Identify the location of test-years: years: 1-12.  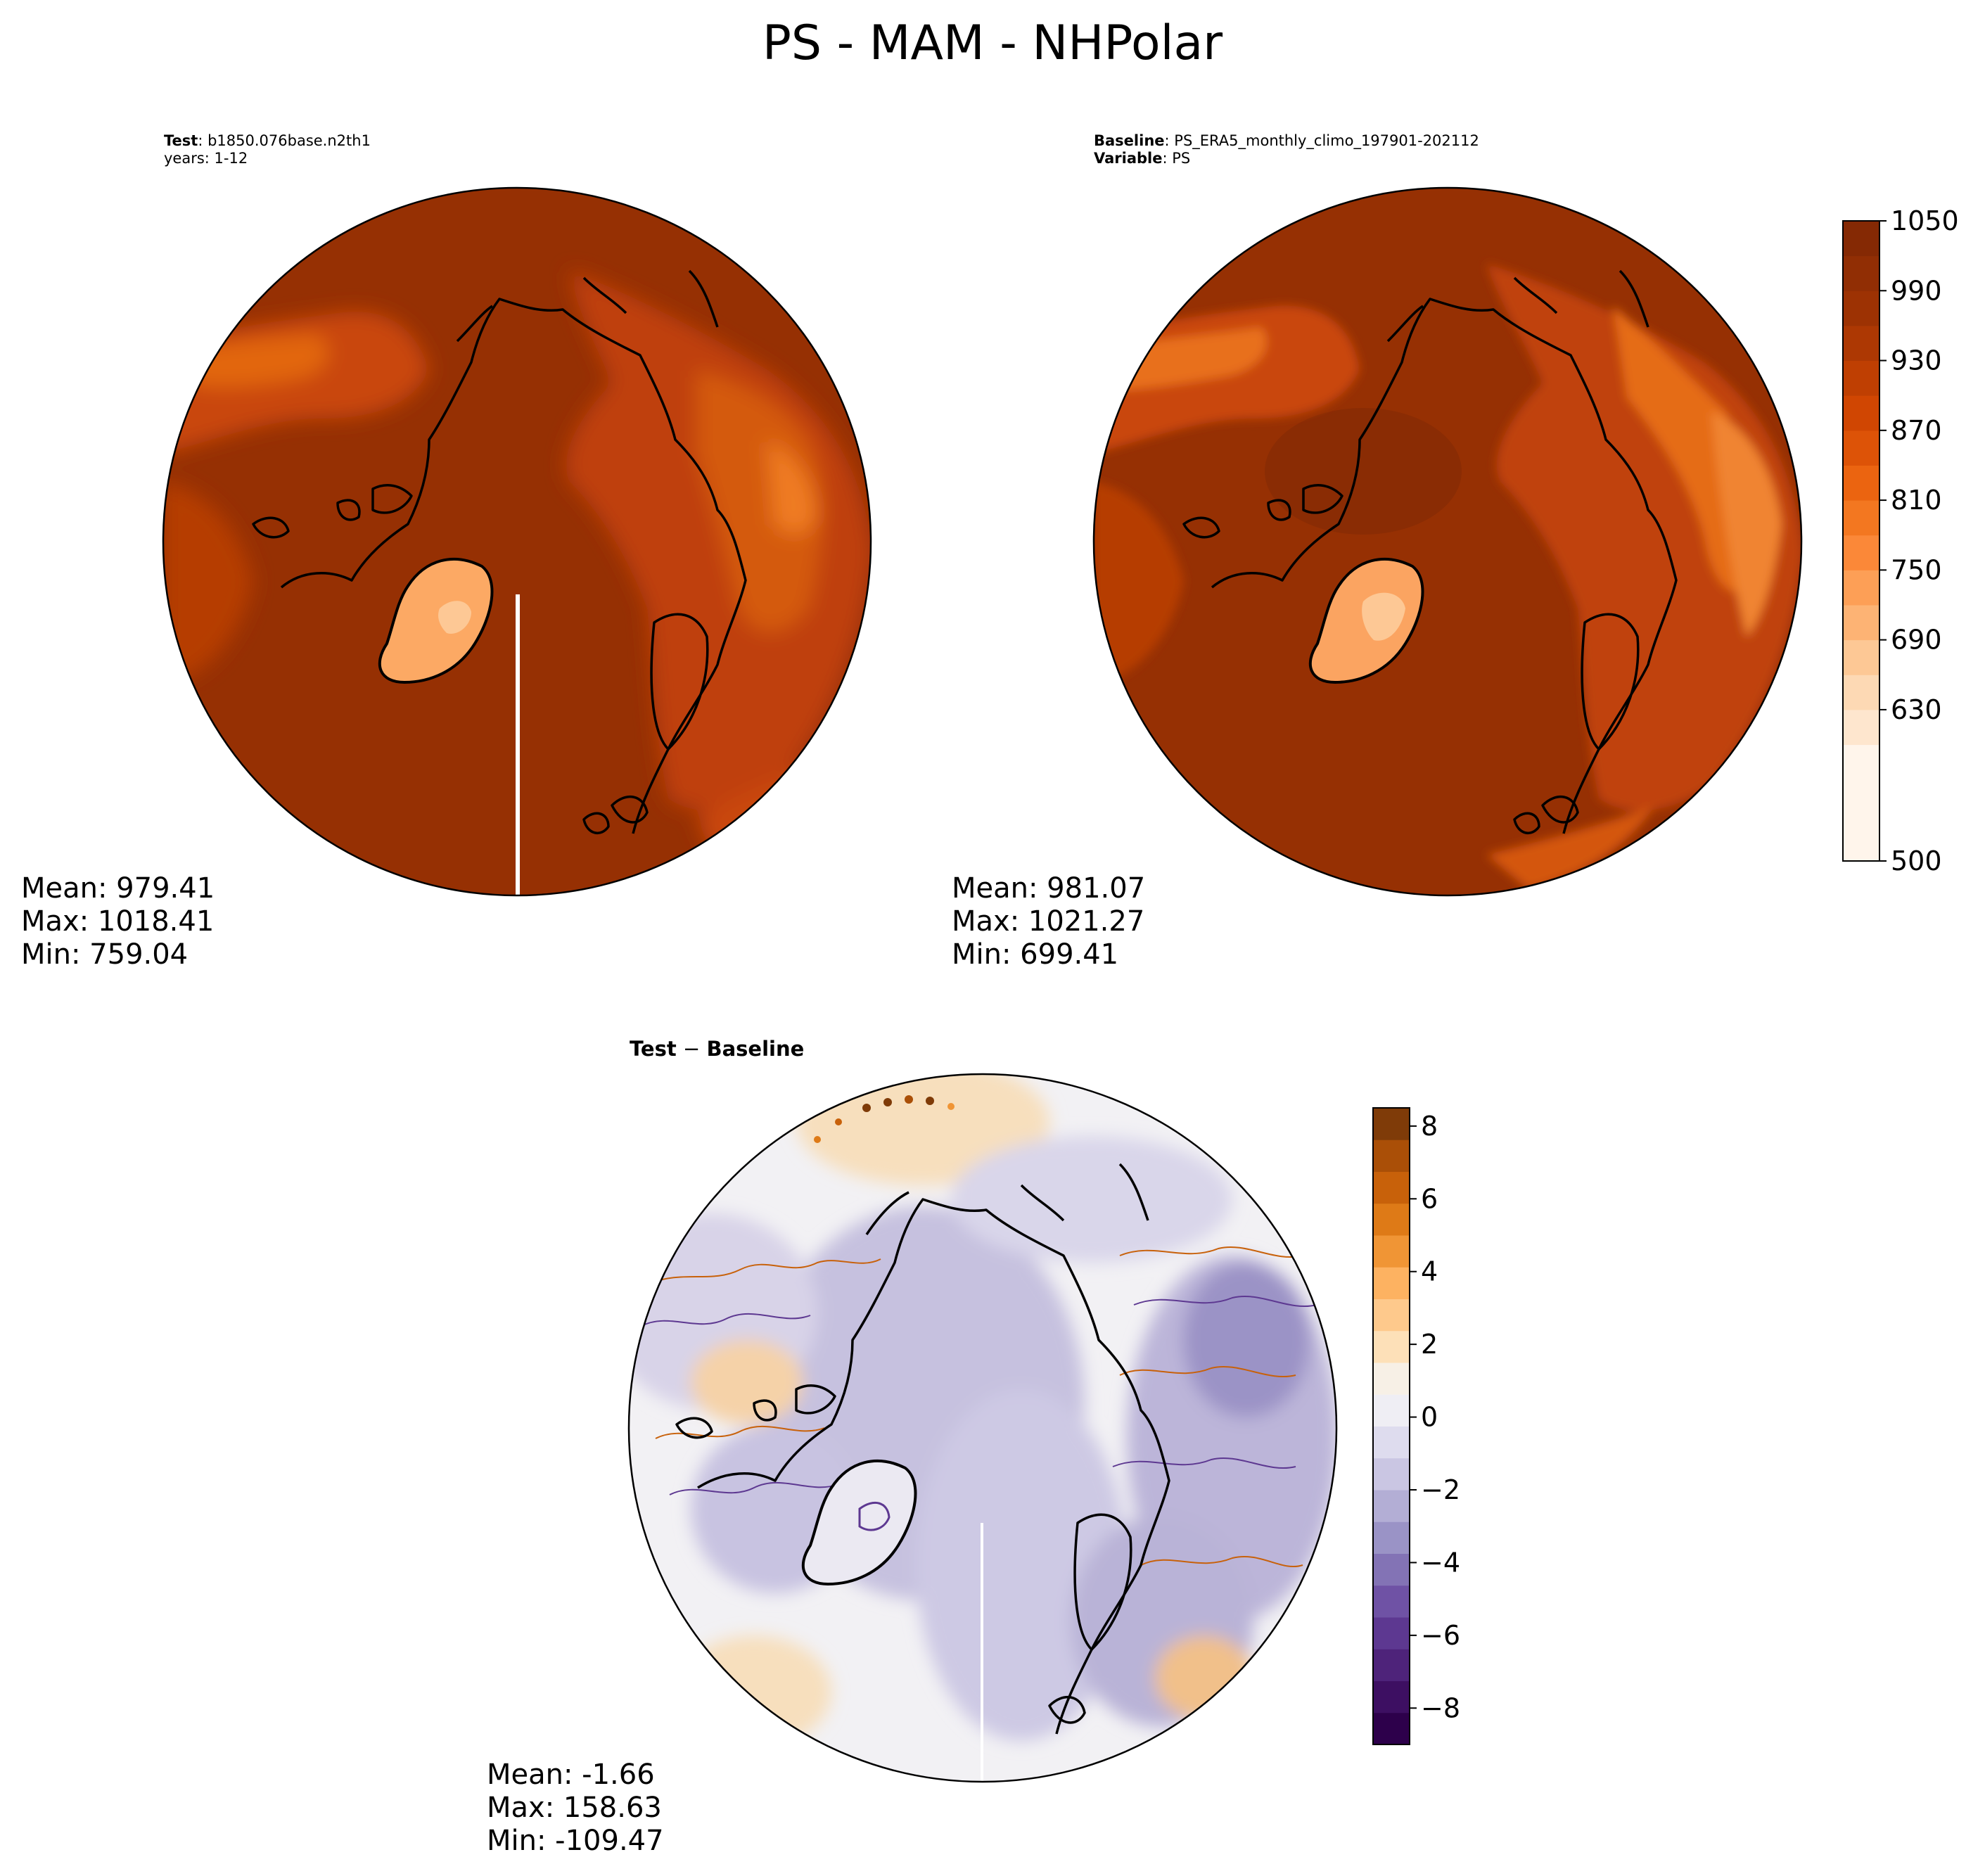
(206, 158).